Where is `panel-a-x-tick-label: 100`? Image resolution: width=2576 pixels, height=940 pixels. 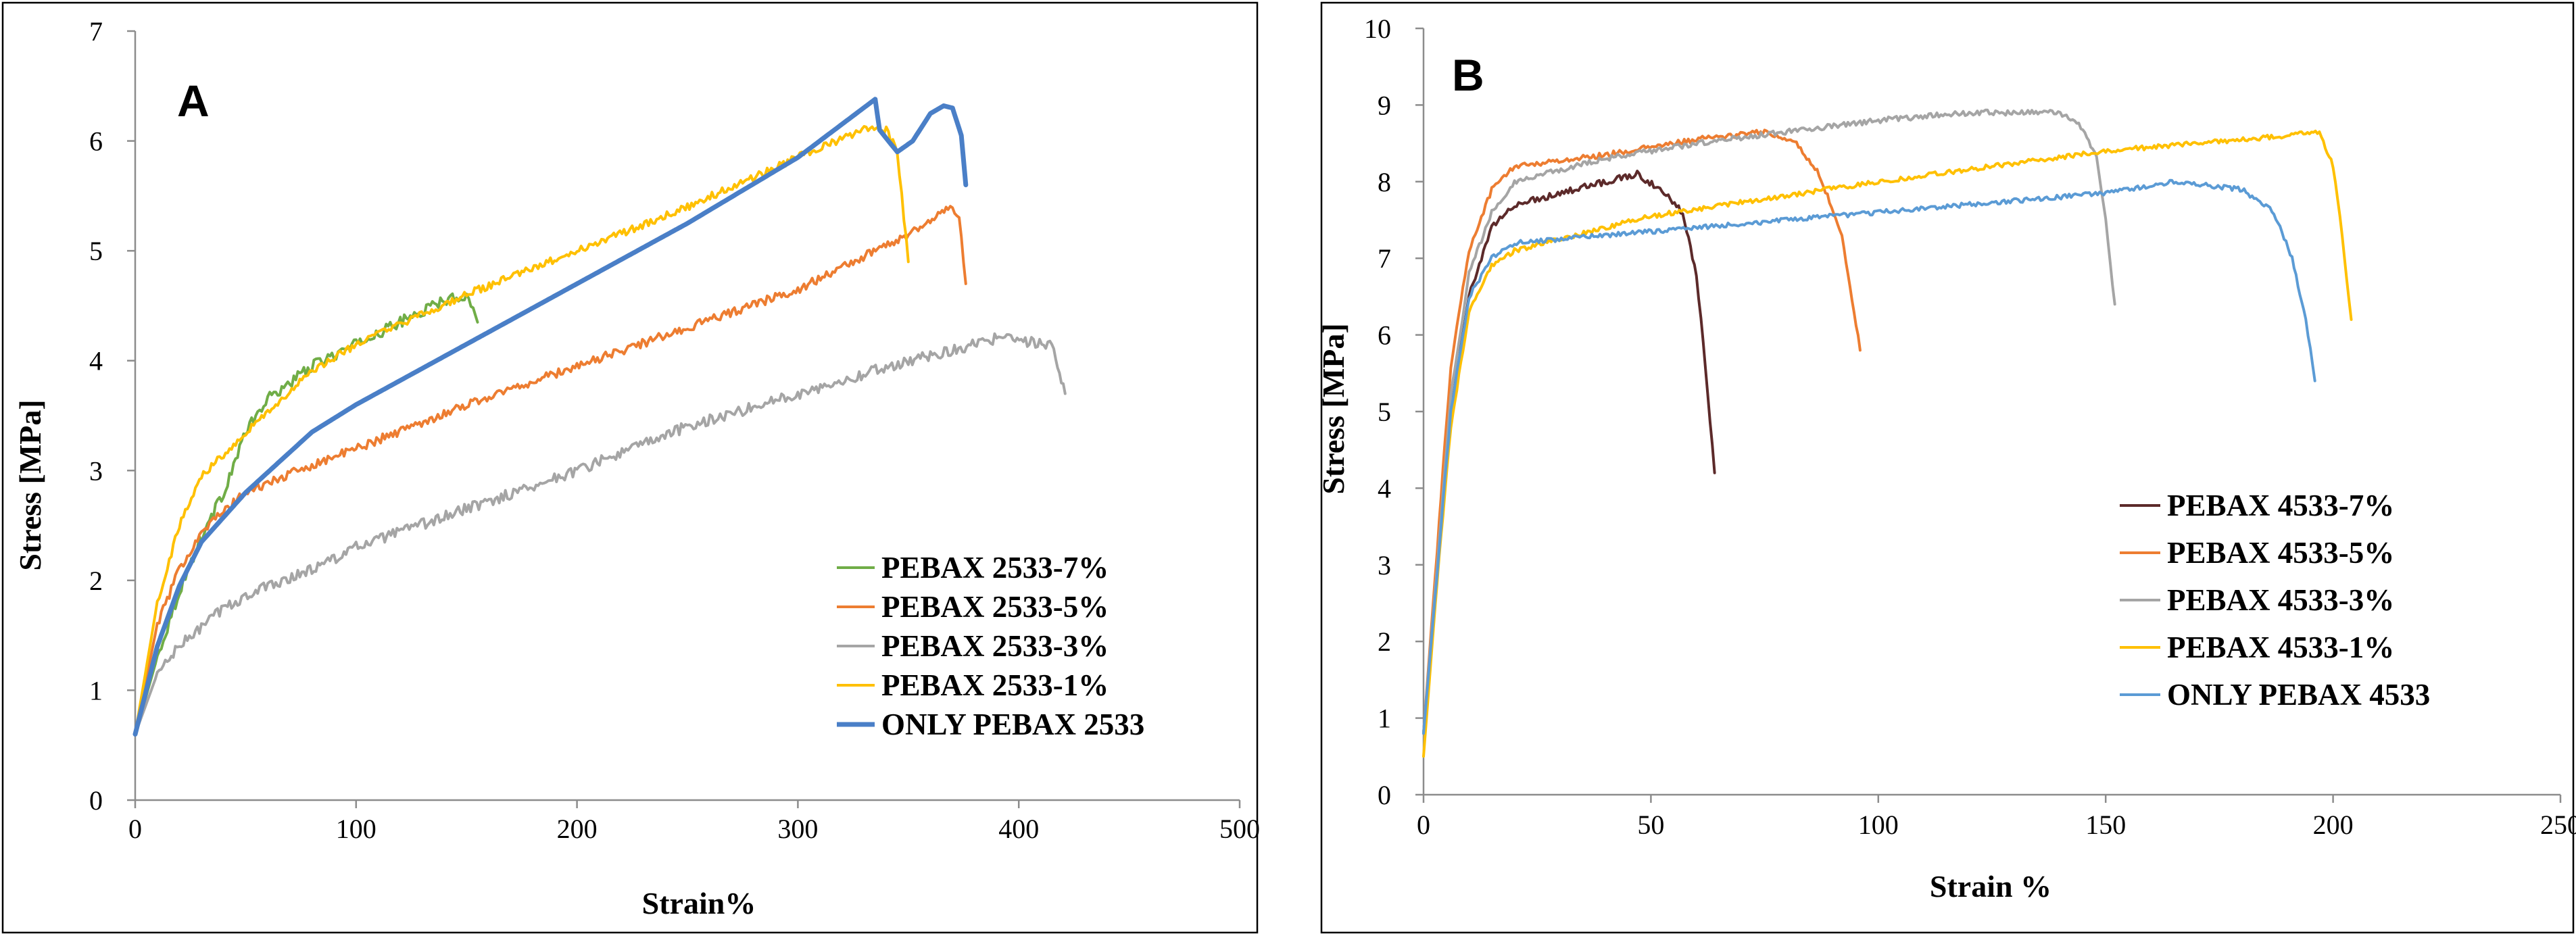 panel-a-x-tick-label: 100 is located at coordinates (356, 829).